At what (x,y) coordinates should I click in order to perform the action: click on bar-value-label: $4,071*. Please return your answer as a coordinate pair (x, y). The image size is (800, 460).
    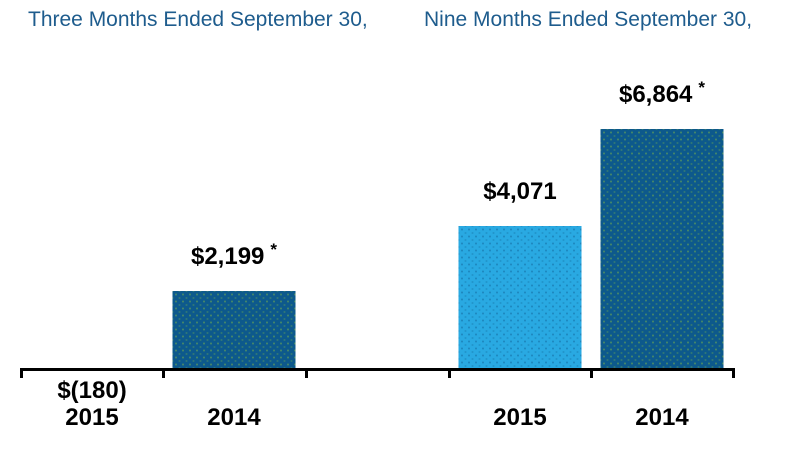
    Looking at the image, I should click on (520, 192).